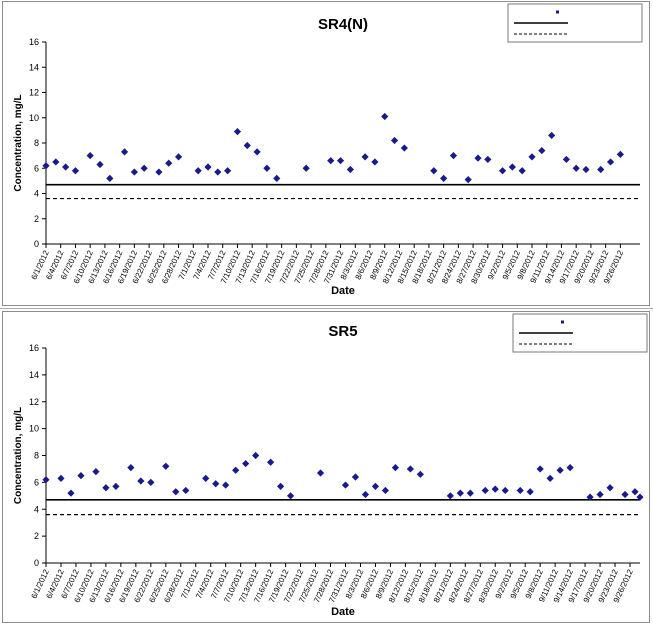  I want to click on y-tick-label: 8, so click(36, 456).